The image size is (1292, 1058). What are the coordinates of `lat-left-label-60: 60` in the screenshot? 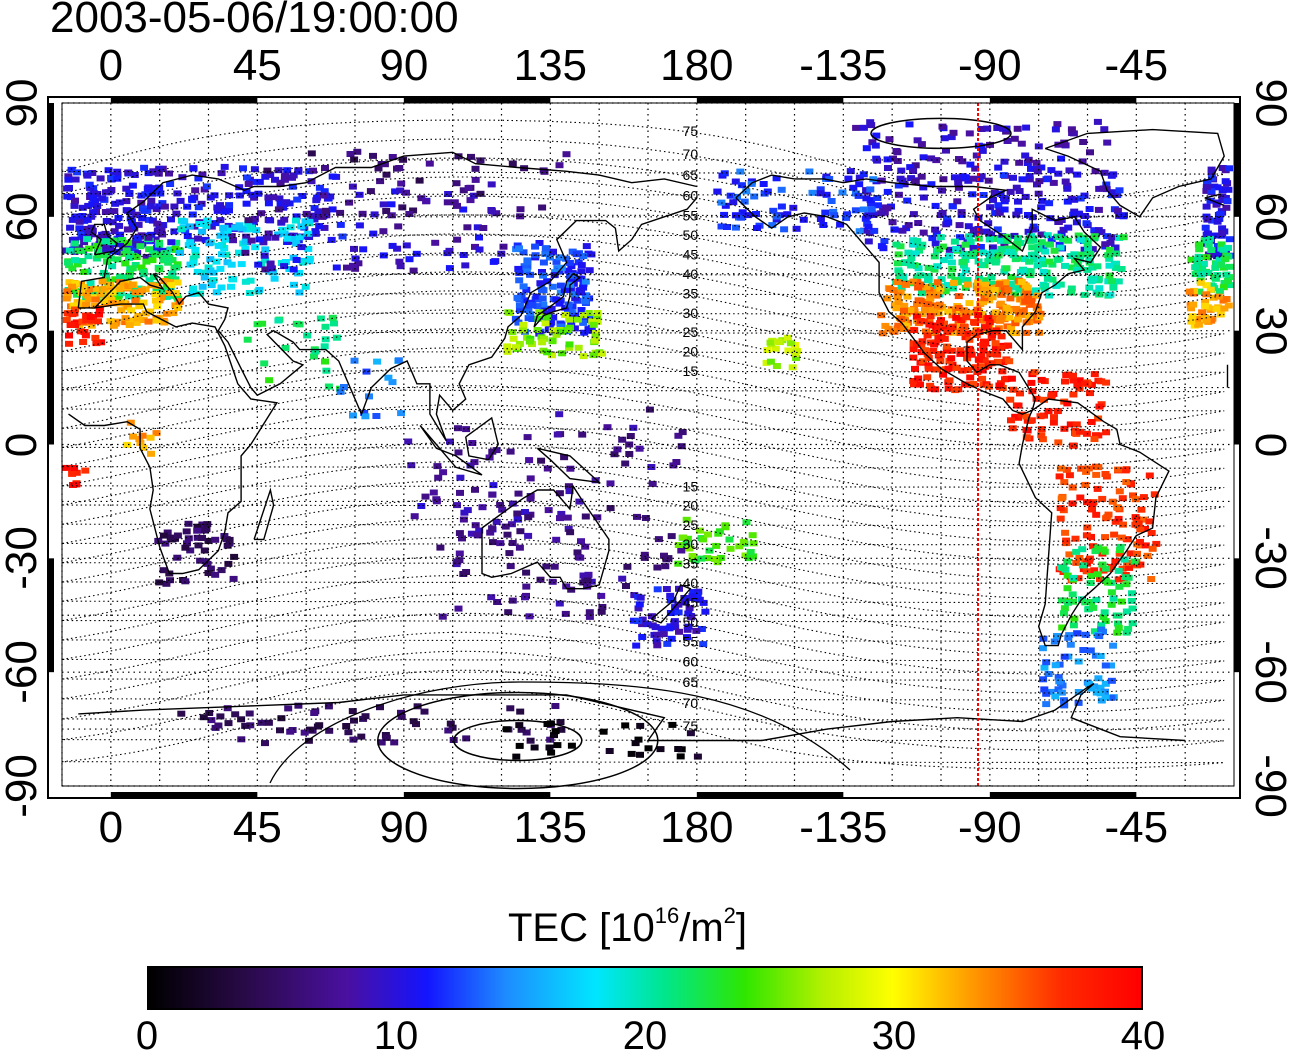 It's located at (23, 217).